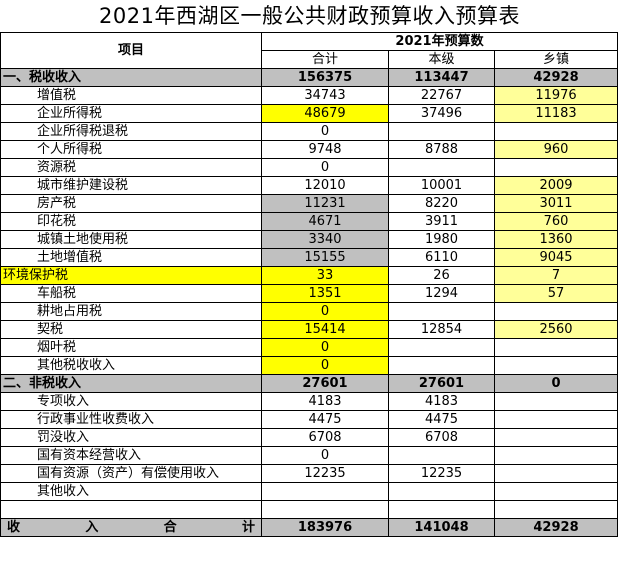 The width and height of the screenshot is (619, 564). Describe the element at coordinates (131, 149) in the screenshot. I see `row-label: 个人所得税` at that location.